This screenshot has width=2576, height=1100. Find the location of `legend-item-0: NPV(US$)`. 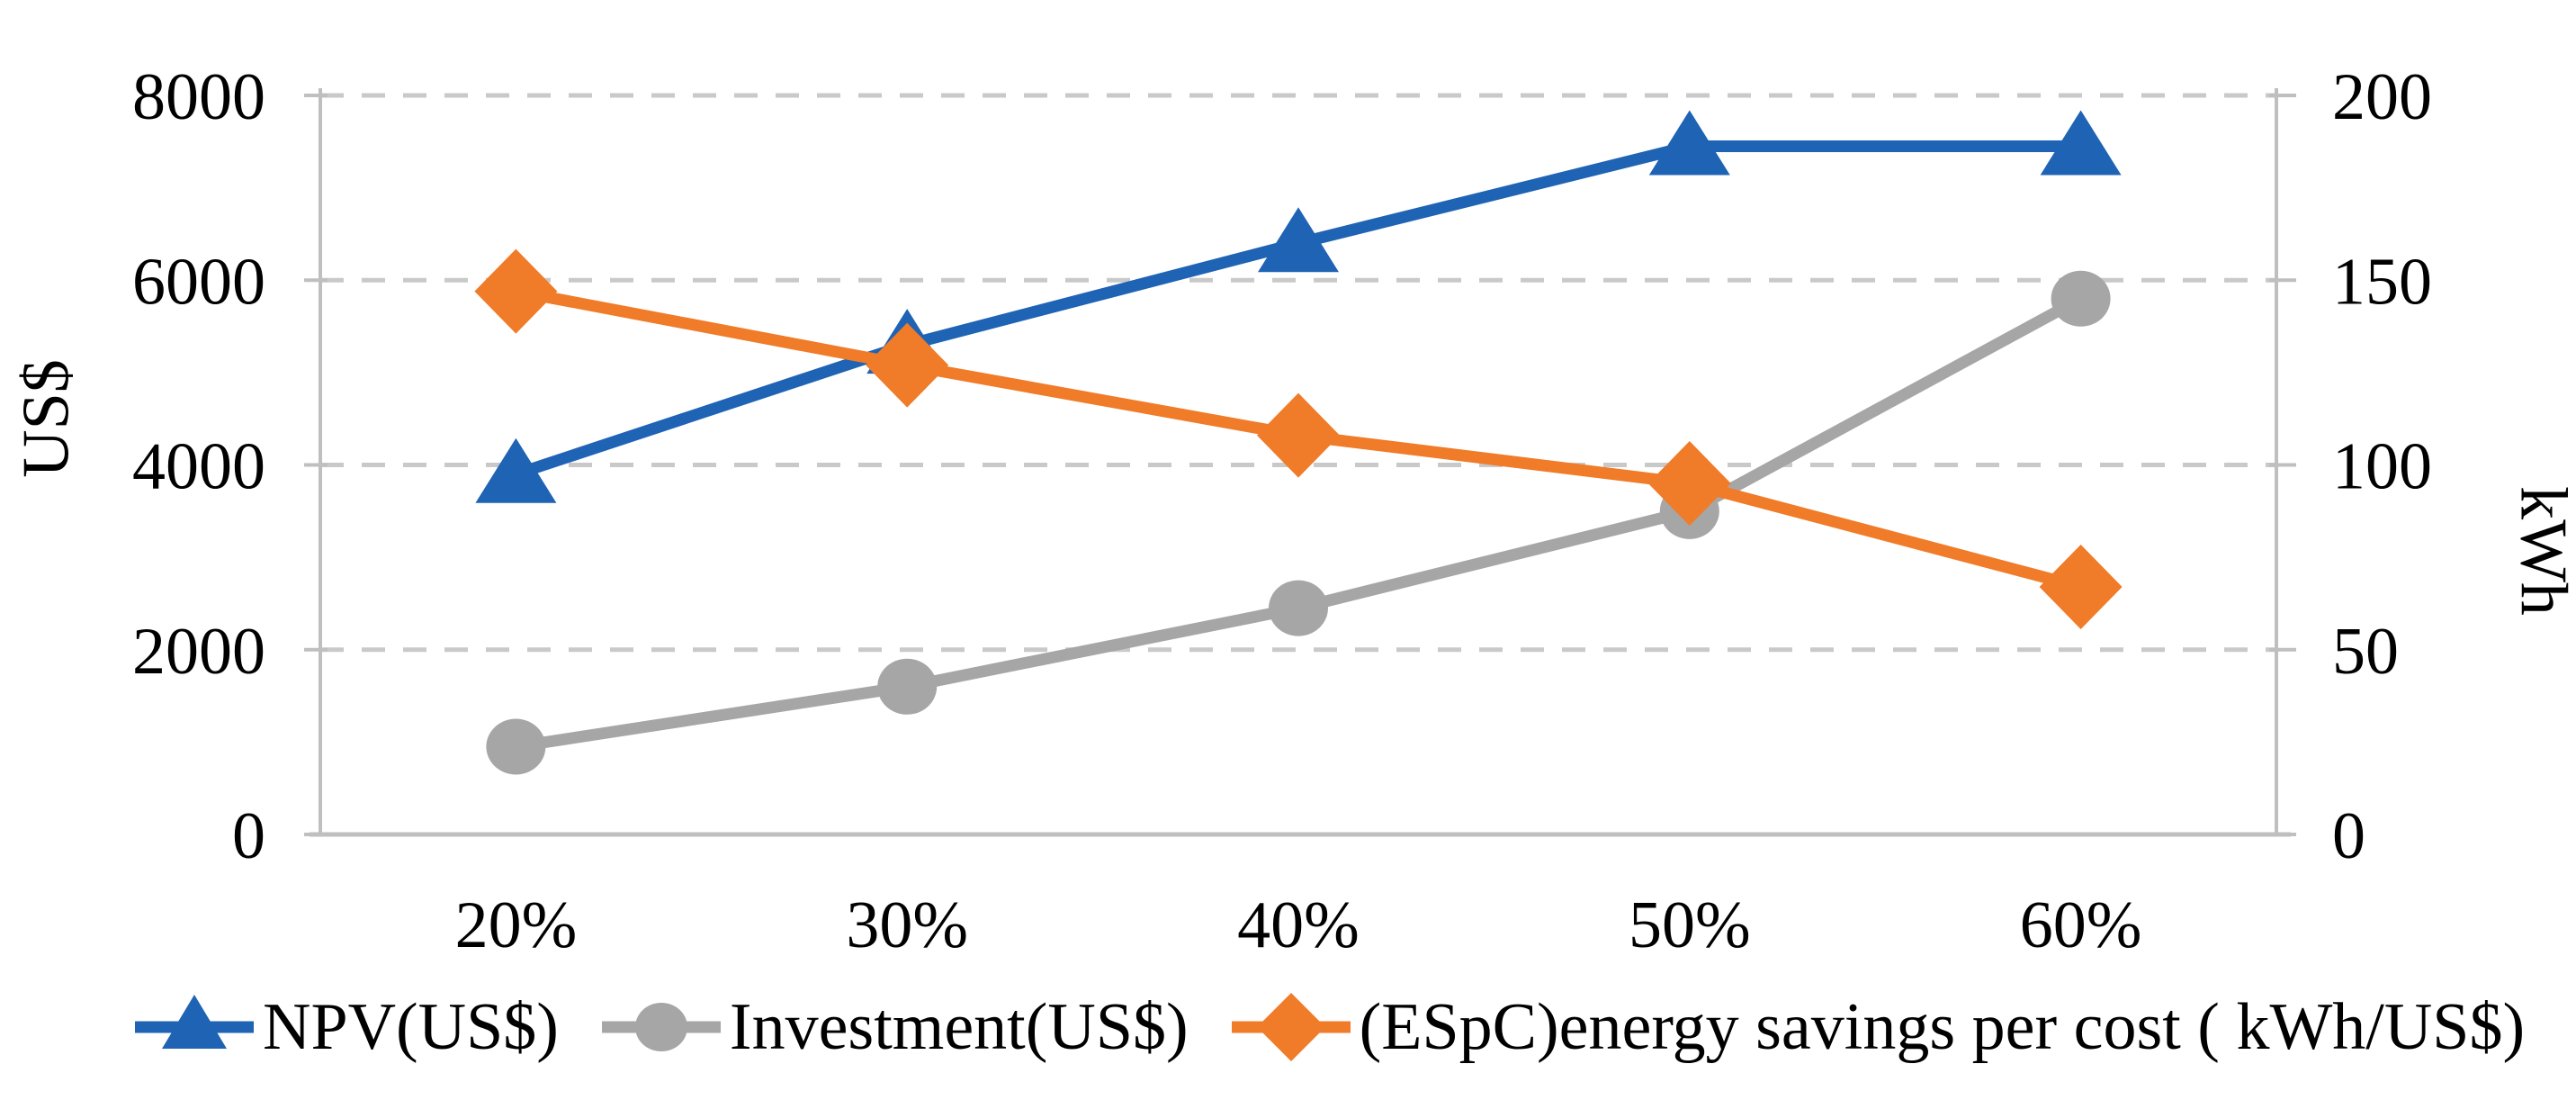

legend-item-0: NPV(US$) is located at coordinates (347, 1027).